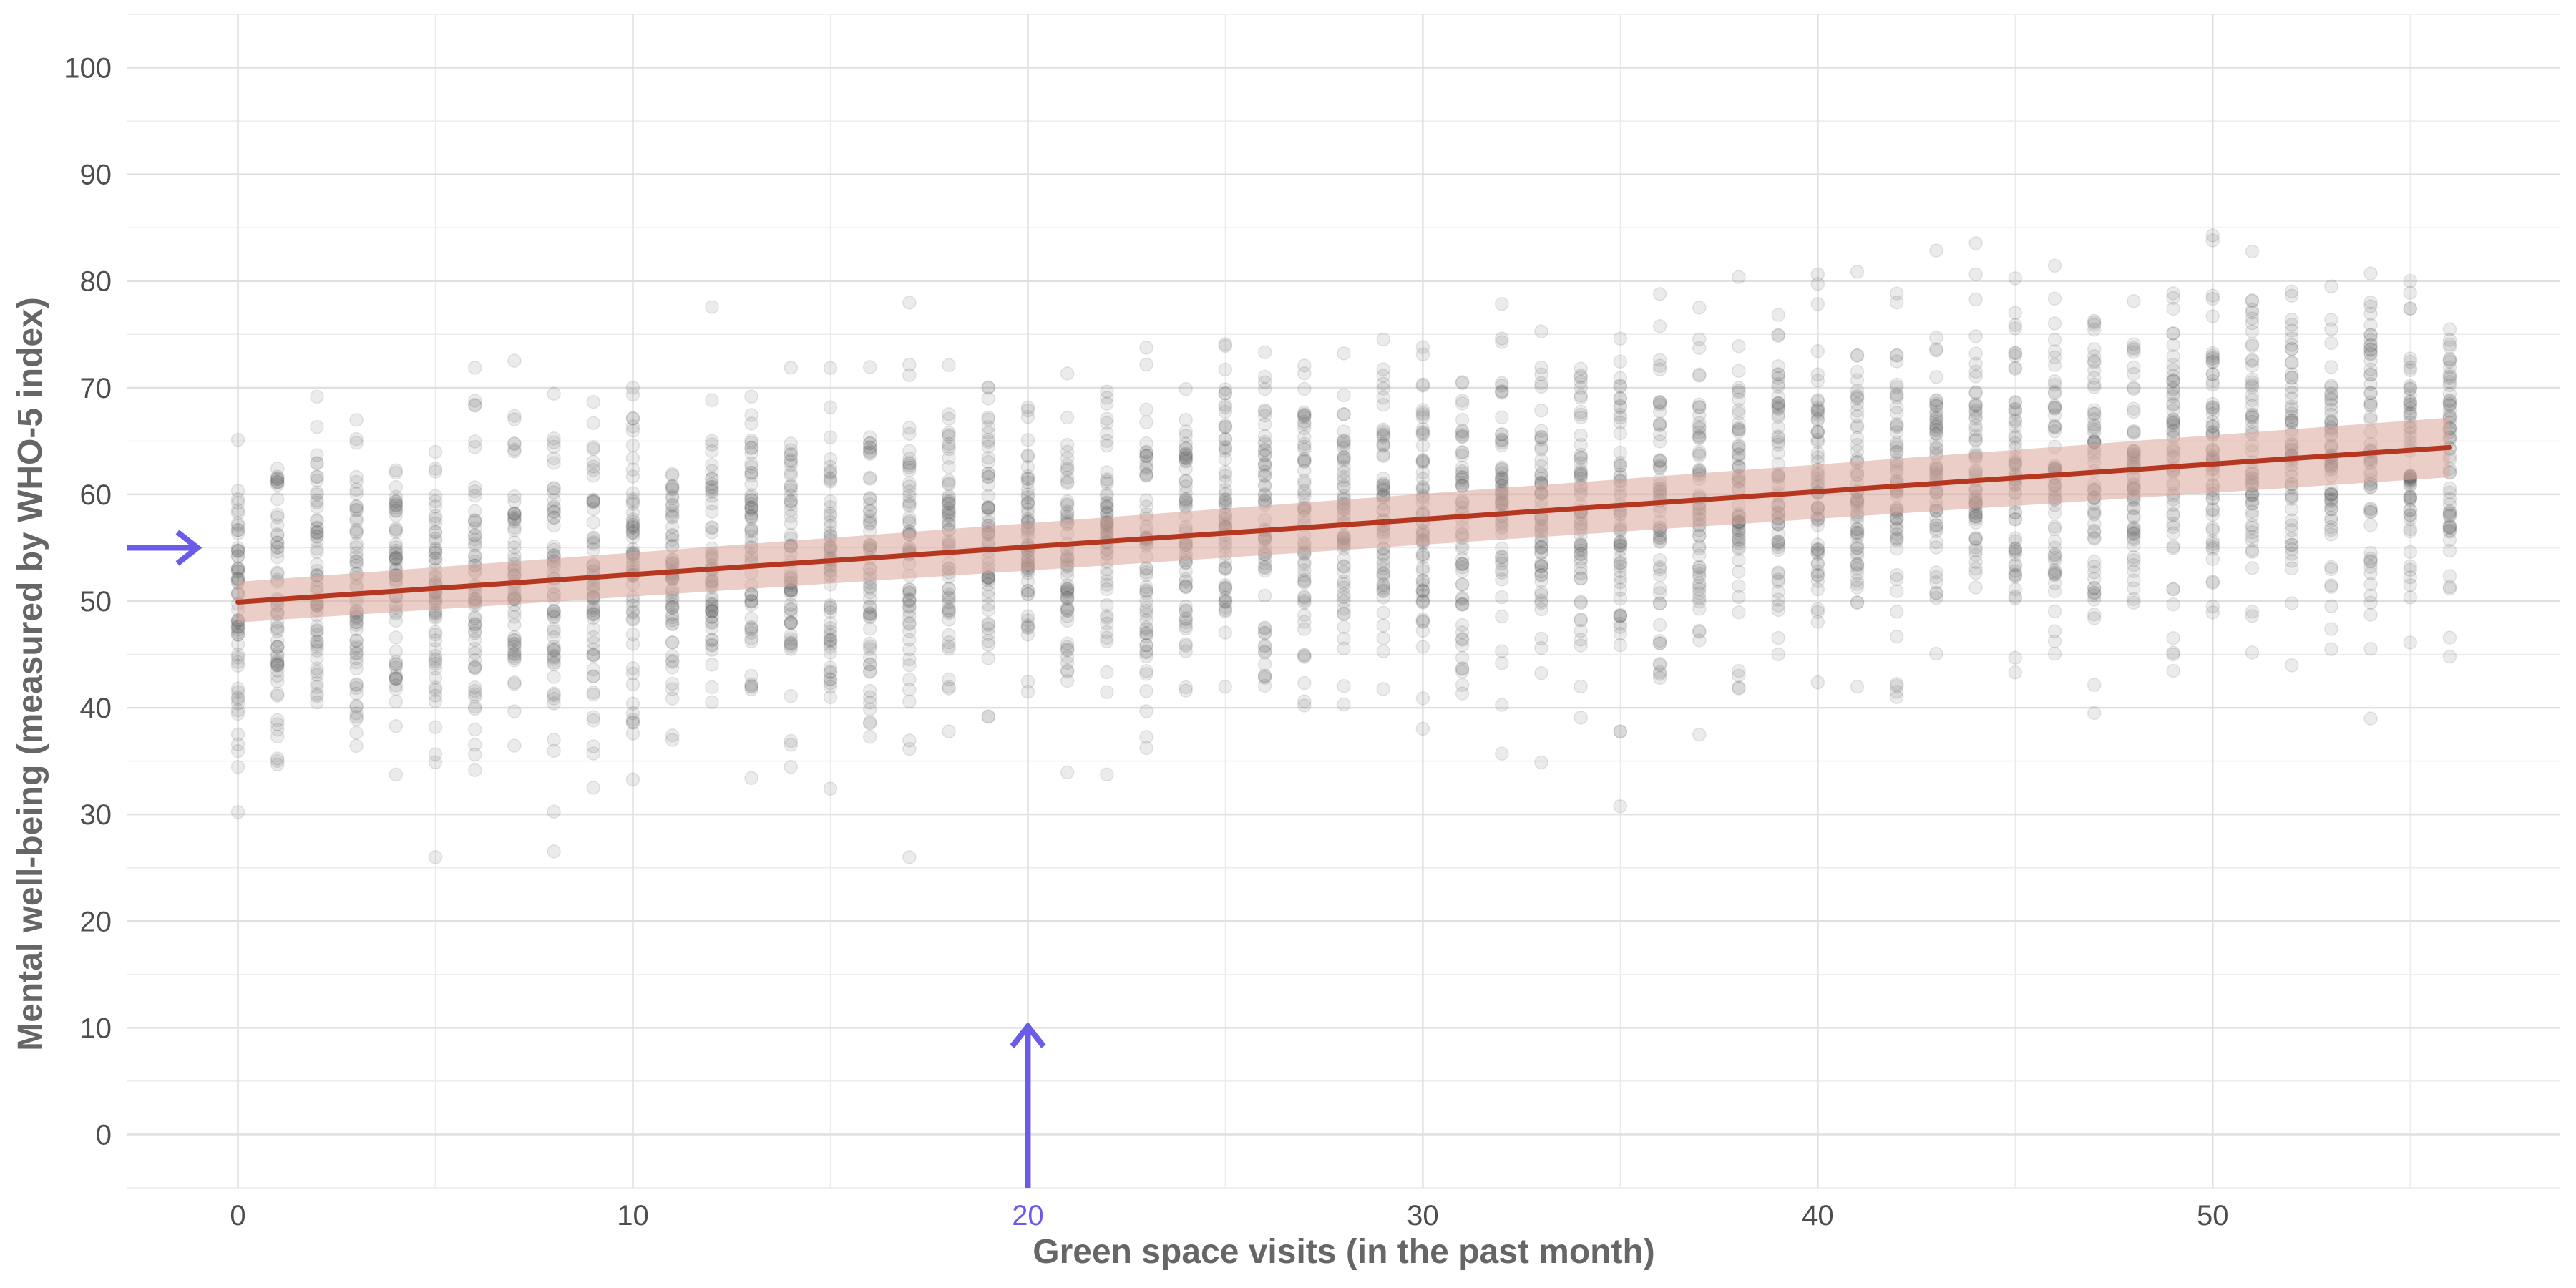  Describe the element at coordinates (96, 708) in the screenshot. I see `y-tick-label: 40` at that location.